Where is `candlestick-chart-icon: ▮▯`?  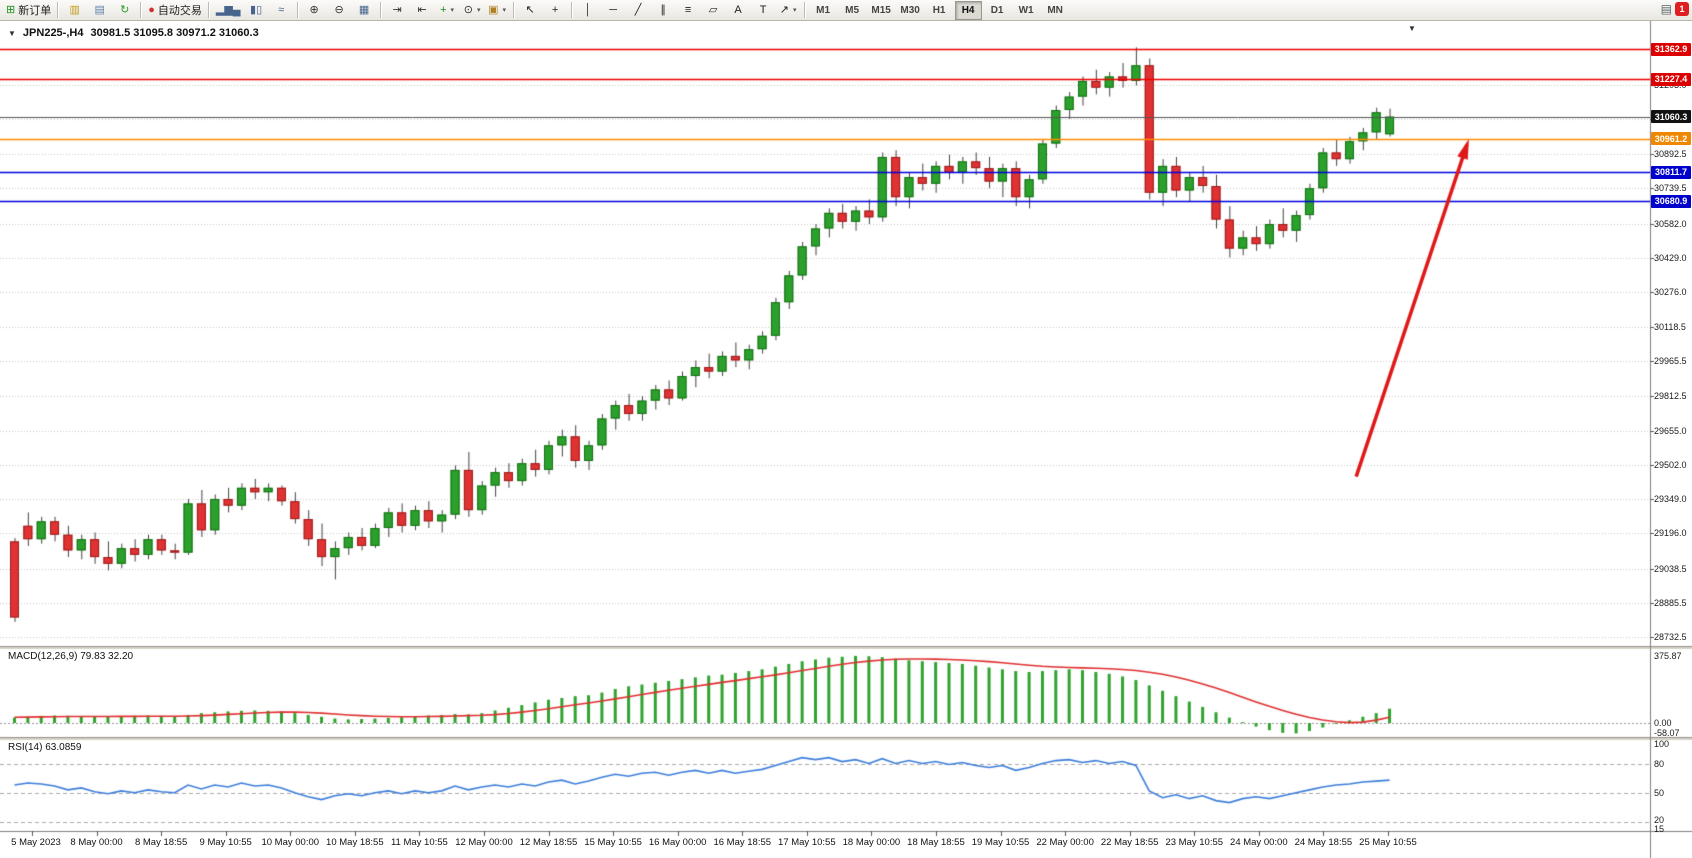
candlestick-chart-icon: ▮▯ is located at coordinates (256, 9).